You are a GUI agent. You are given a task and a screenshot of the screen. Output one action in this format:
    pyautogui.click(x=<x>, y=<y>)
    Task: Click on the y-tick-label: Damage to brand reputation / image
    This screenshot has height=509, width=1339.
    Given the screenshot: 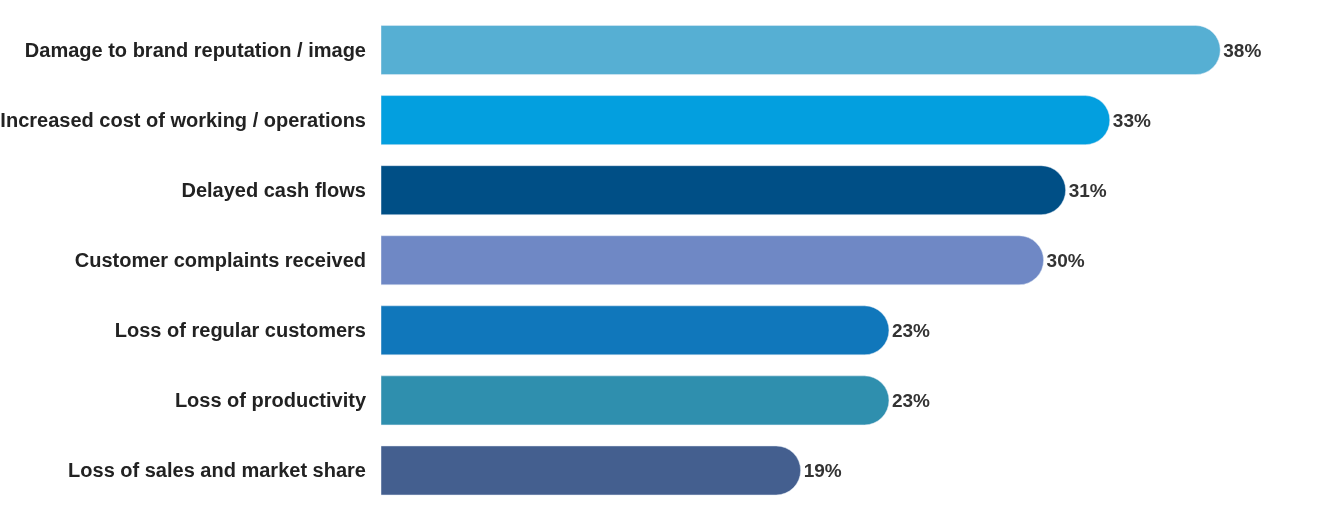 What is the action you would take?
    pyautogui.click(x=195, y=50)
    